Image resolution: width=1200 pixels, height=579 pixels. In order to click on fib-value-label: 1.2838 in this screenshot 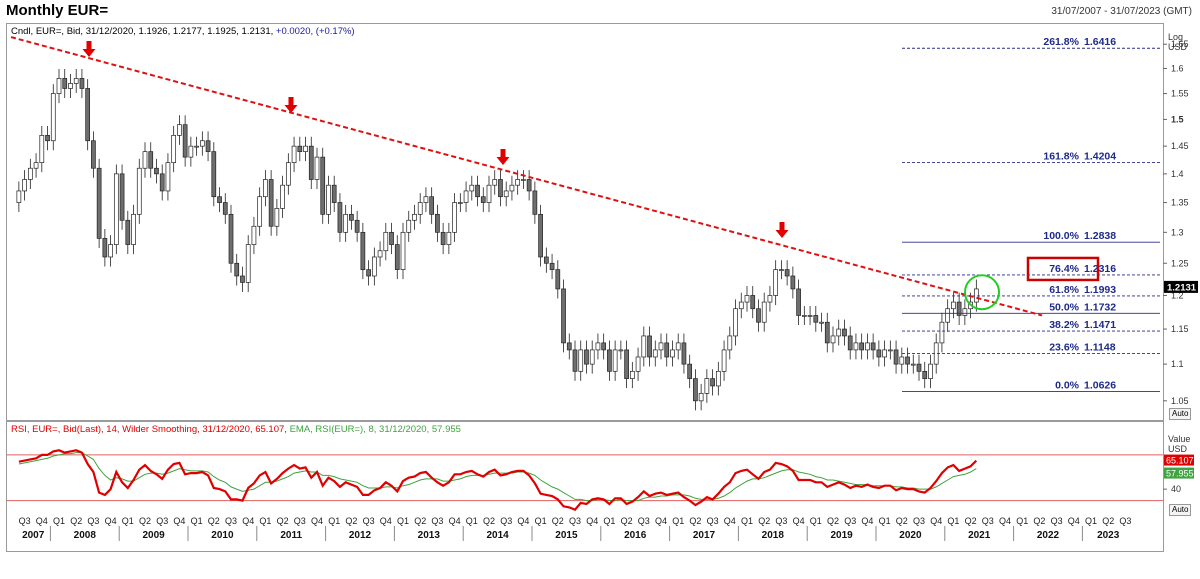, I will do `click(1100, 236)`.